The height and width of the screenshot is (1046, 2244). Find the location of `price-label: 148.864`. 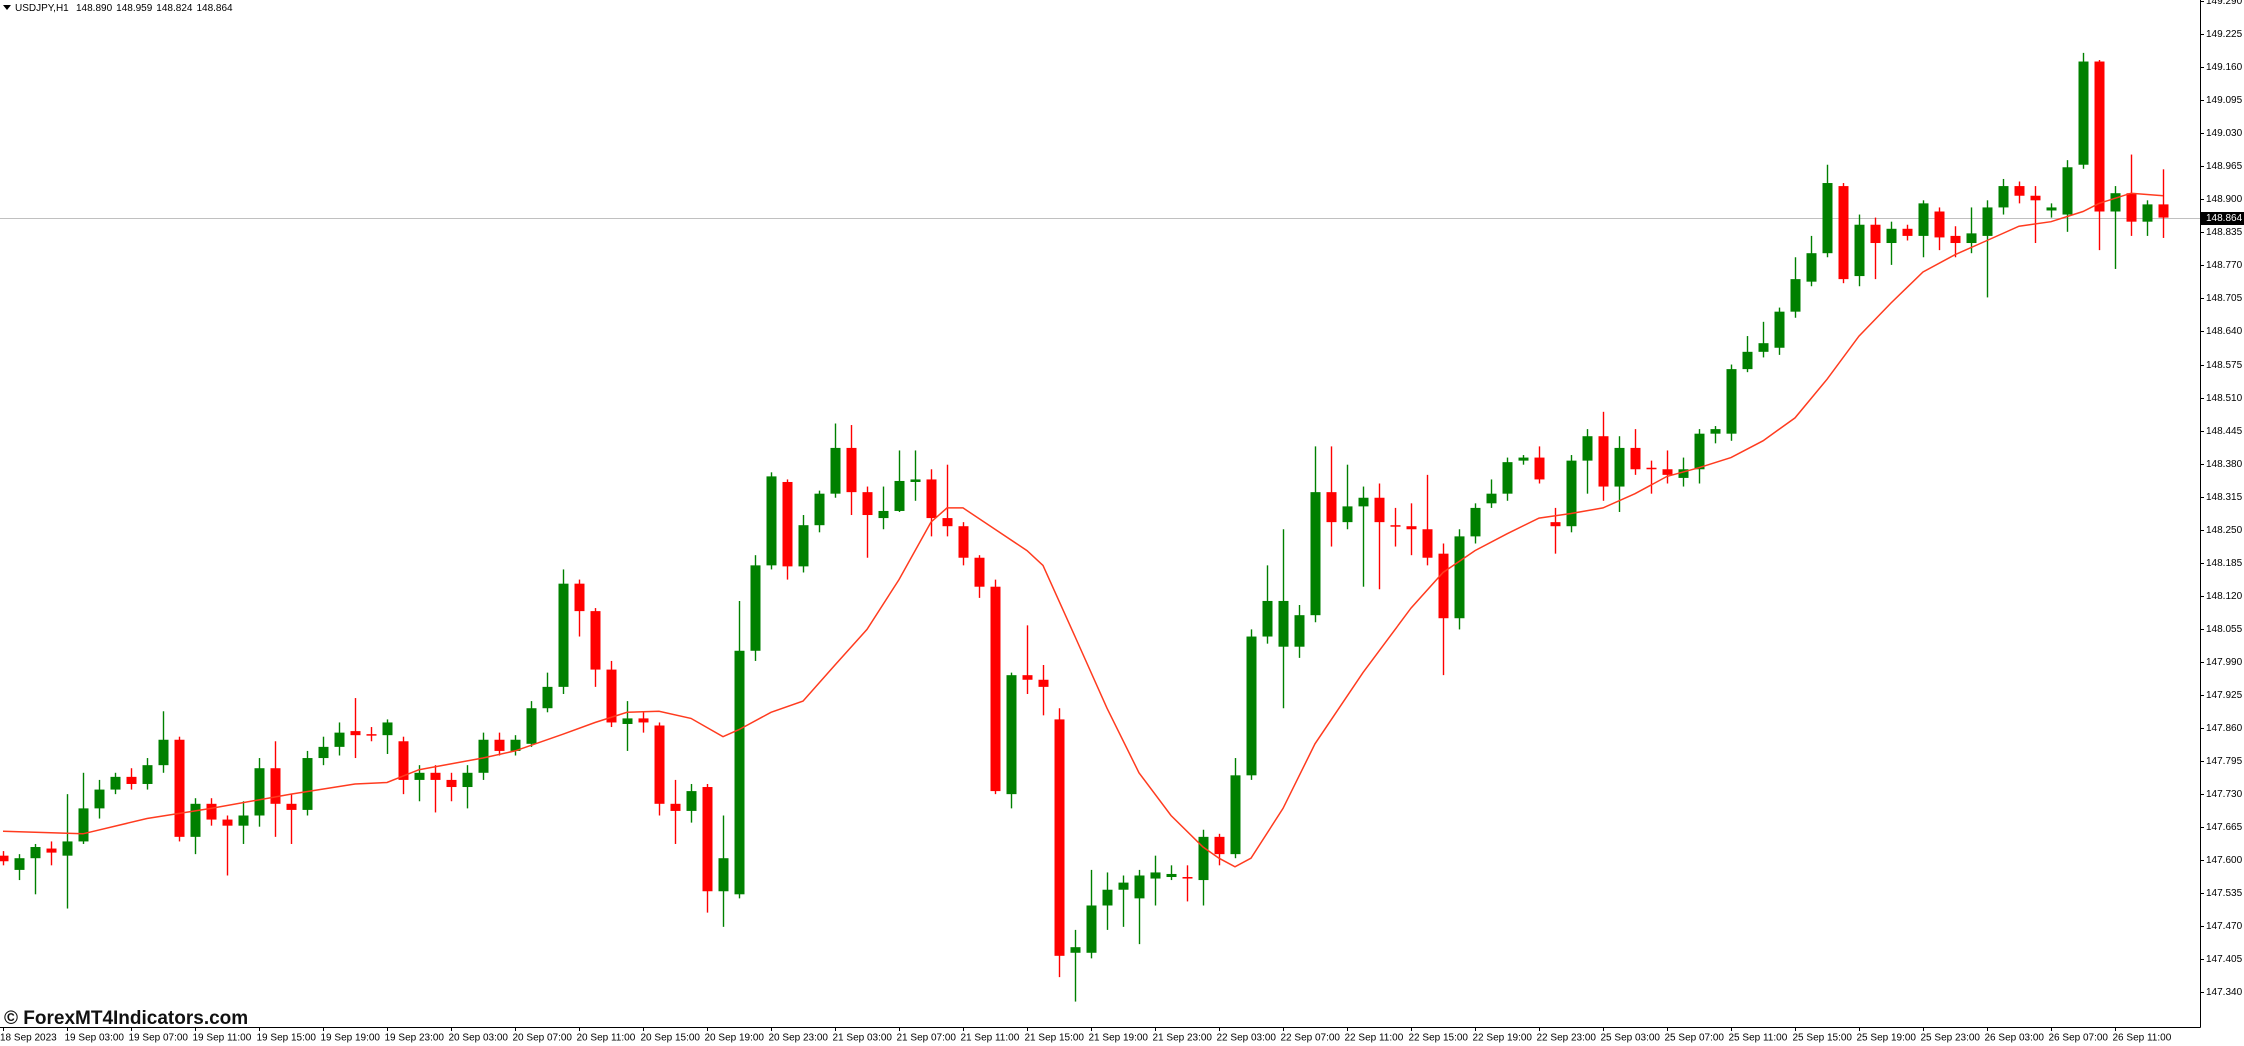

price-label: 148.864 is located at coordinates (2224, 218).